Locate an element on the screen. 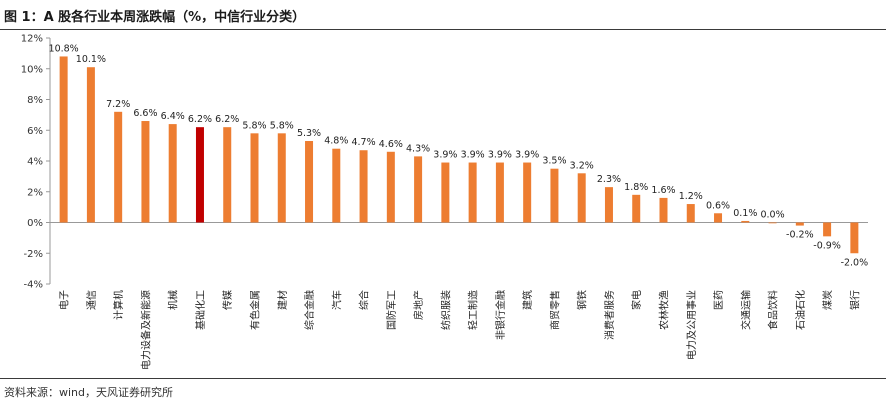 The width and height of the screenshot is (886, 408). data-label: 3.5% is located at coordinates (554, 161).